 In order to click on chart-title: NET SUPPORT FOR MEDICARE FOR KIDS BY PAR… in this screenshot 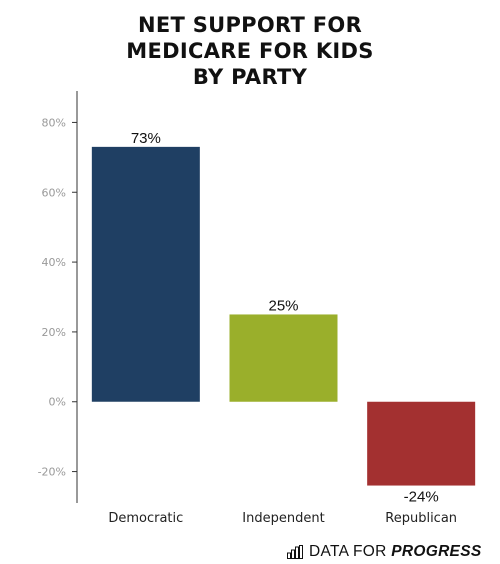, I will do `click(250, 51)`.